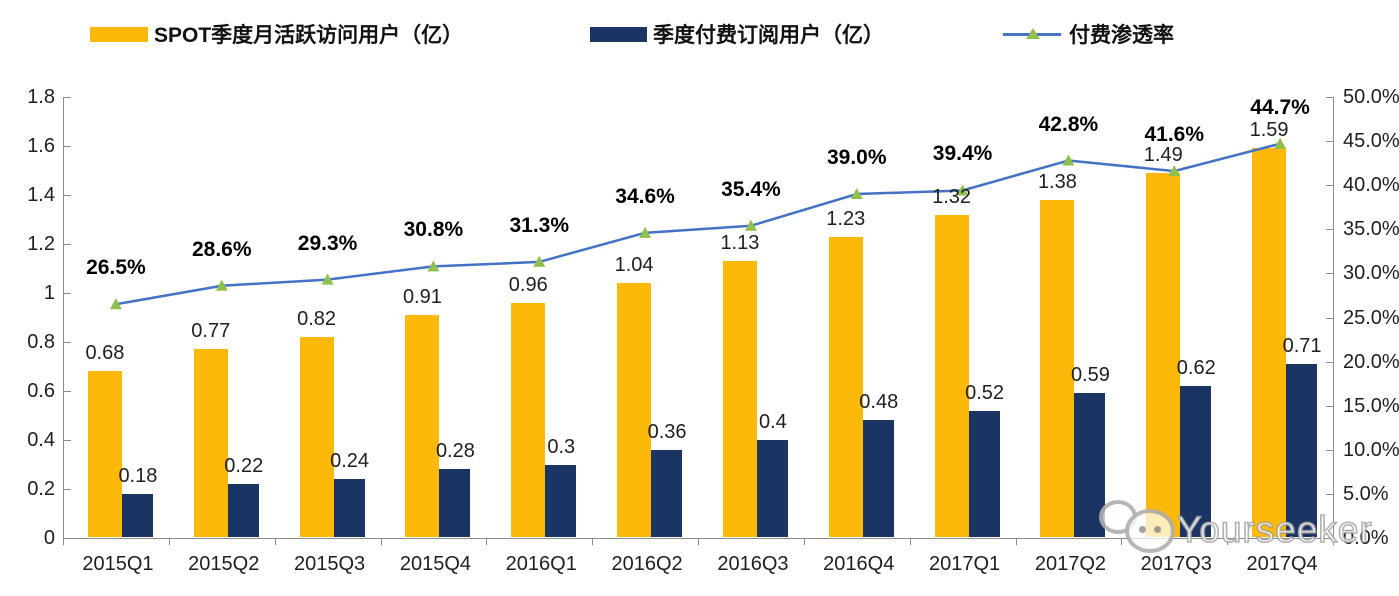 Image resolution: width=1399 pixels, height=596 pixels. I want to click on bar-mau-label: 1.59, so click(1269, 130).